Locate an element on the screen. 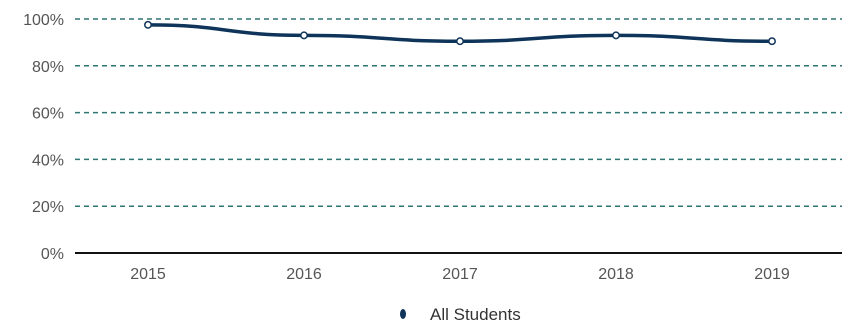  y-tick-label: 20% is located at coordinates (48, 207).